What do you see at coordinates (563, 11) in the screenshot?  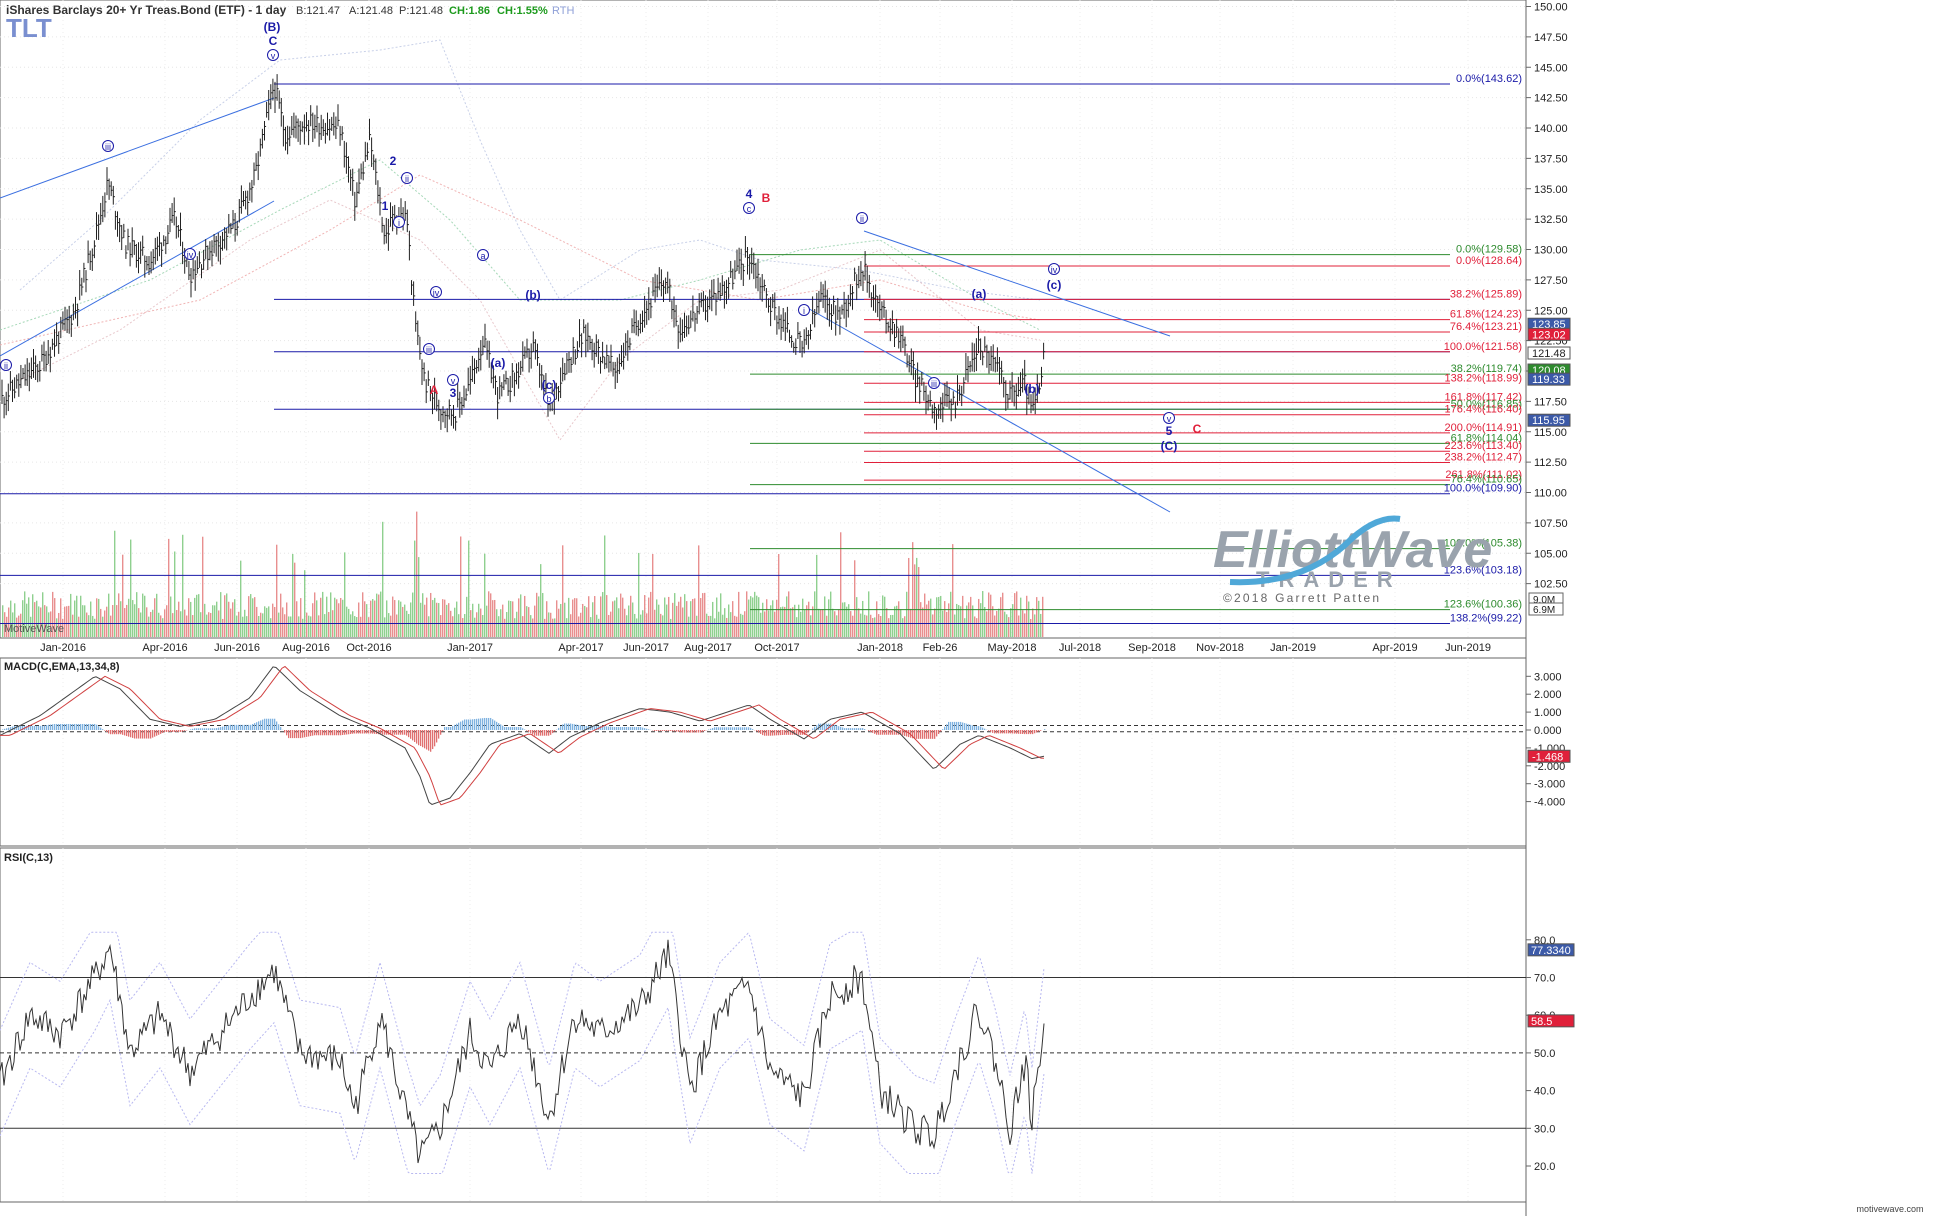 I see `session-readout: RTH` at bounding box center [563, 11].